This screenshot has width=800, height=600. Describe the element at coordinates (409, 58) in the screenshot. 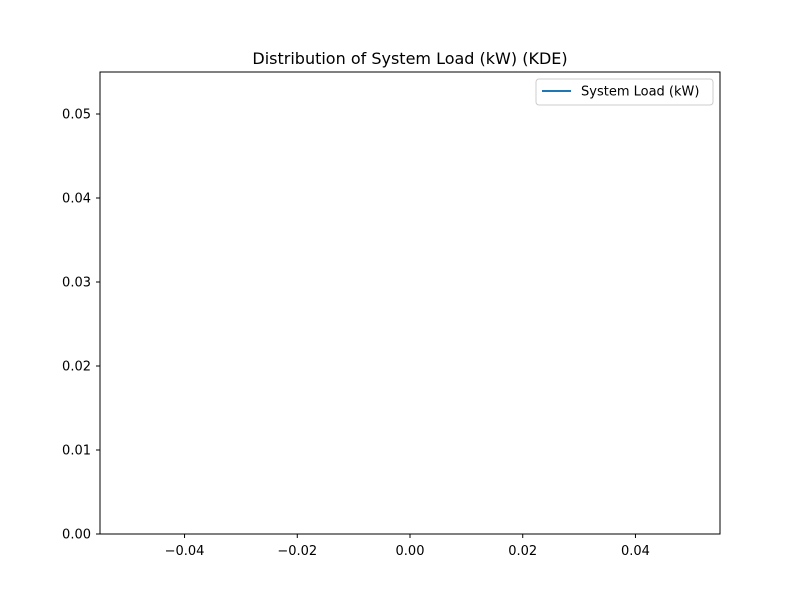

I see `chart-title: Distribution of System Load (kW) (KDE)` at that location.